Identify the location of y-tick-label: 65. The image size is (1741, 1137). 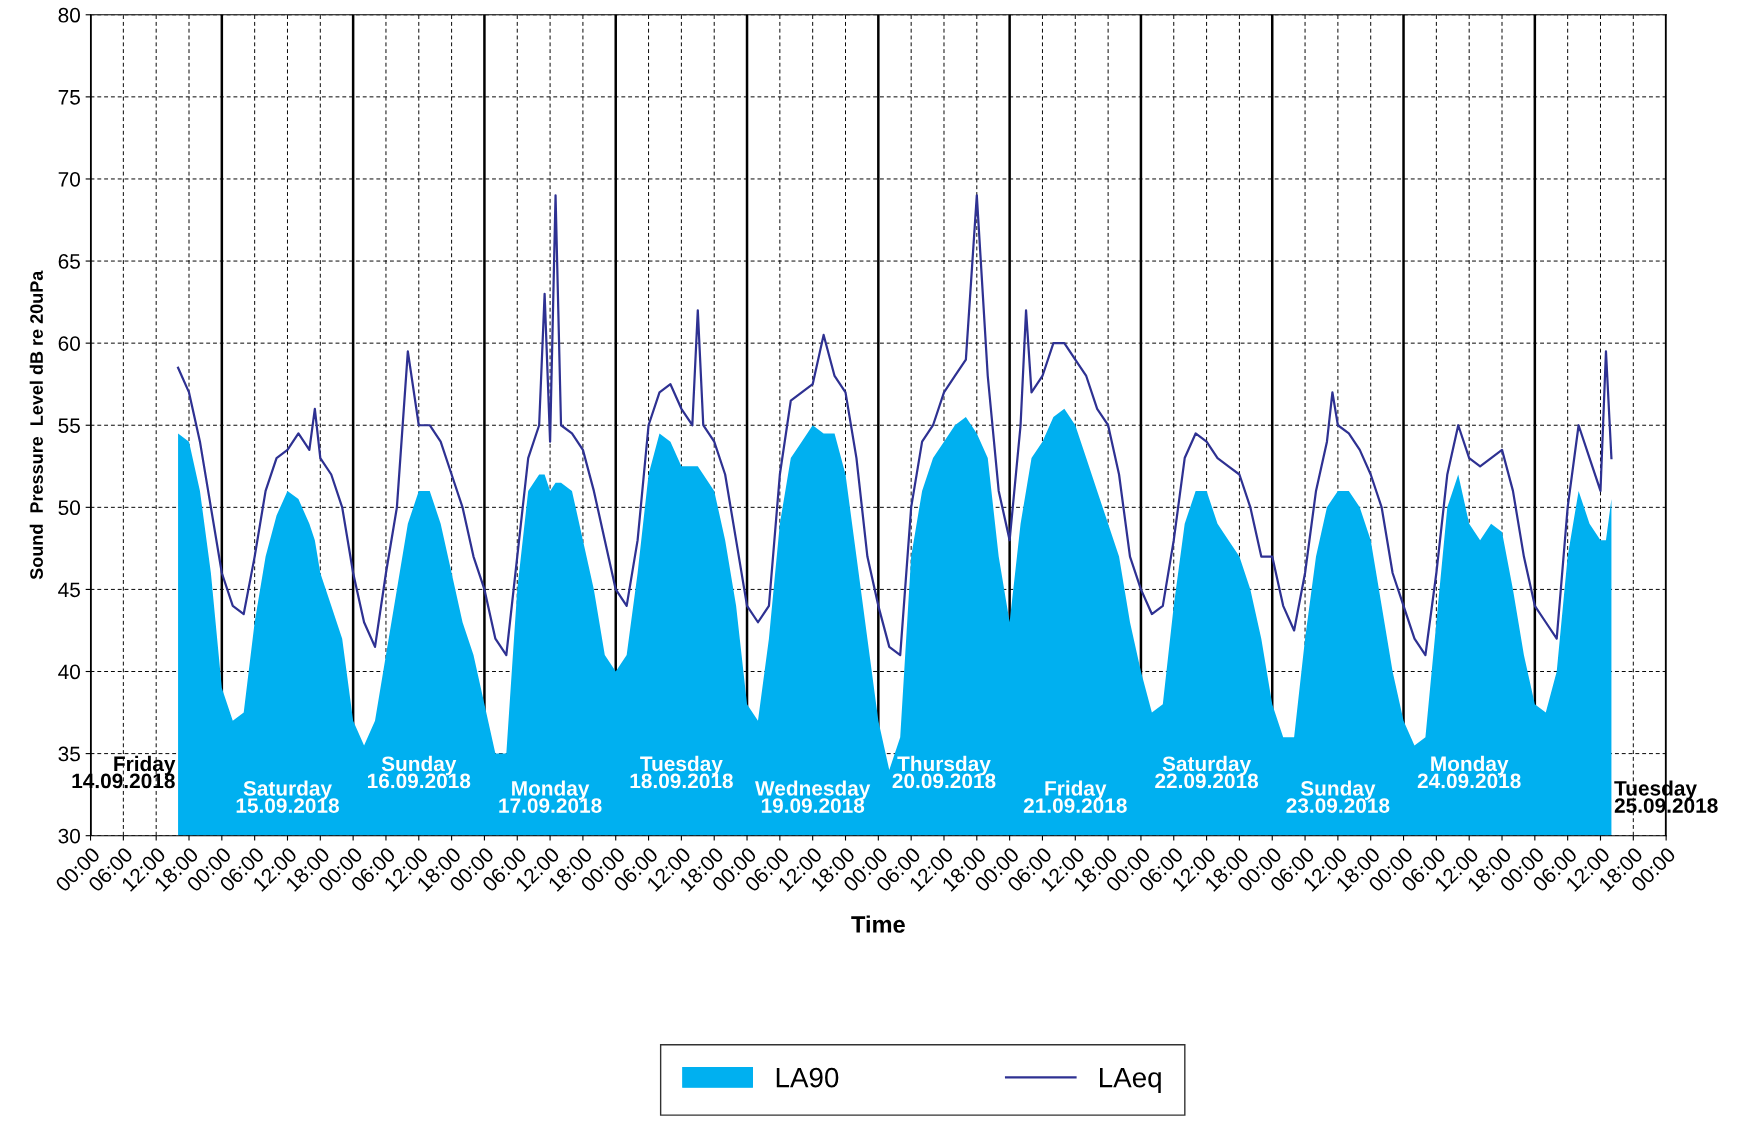
(69, 261).